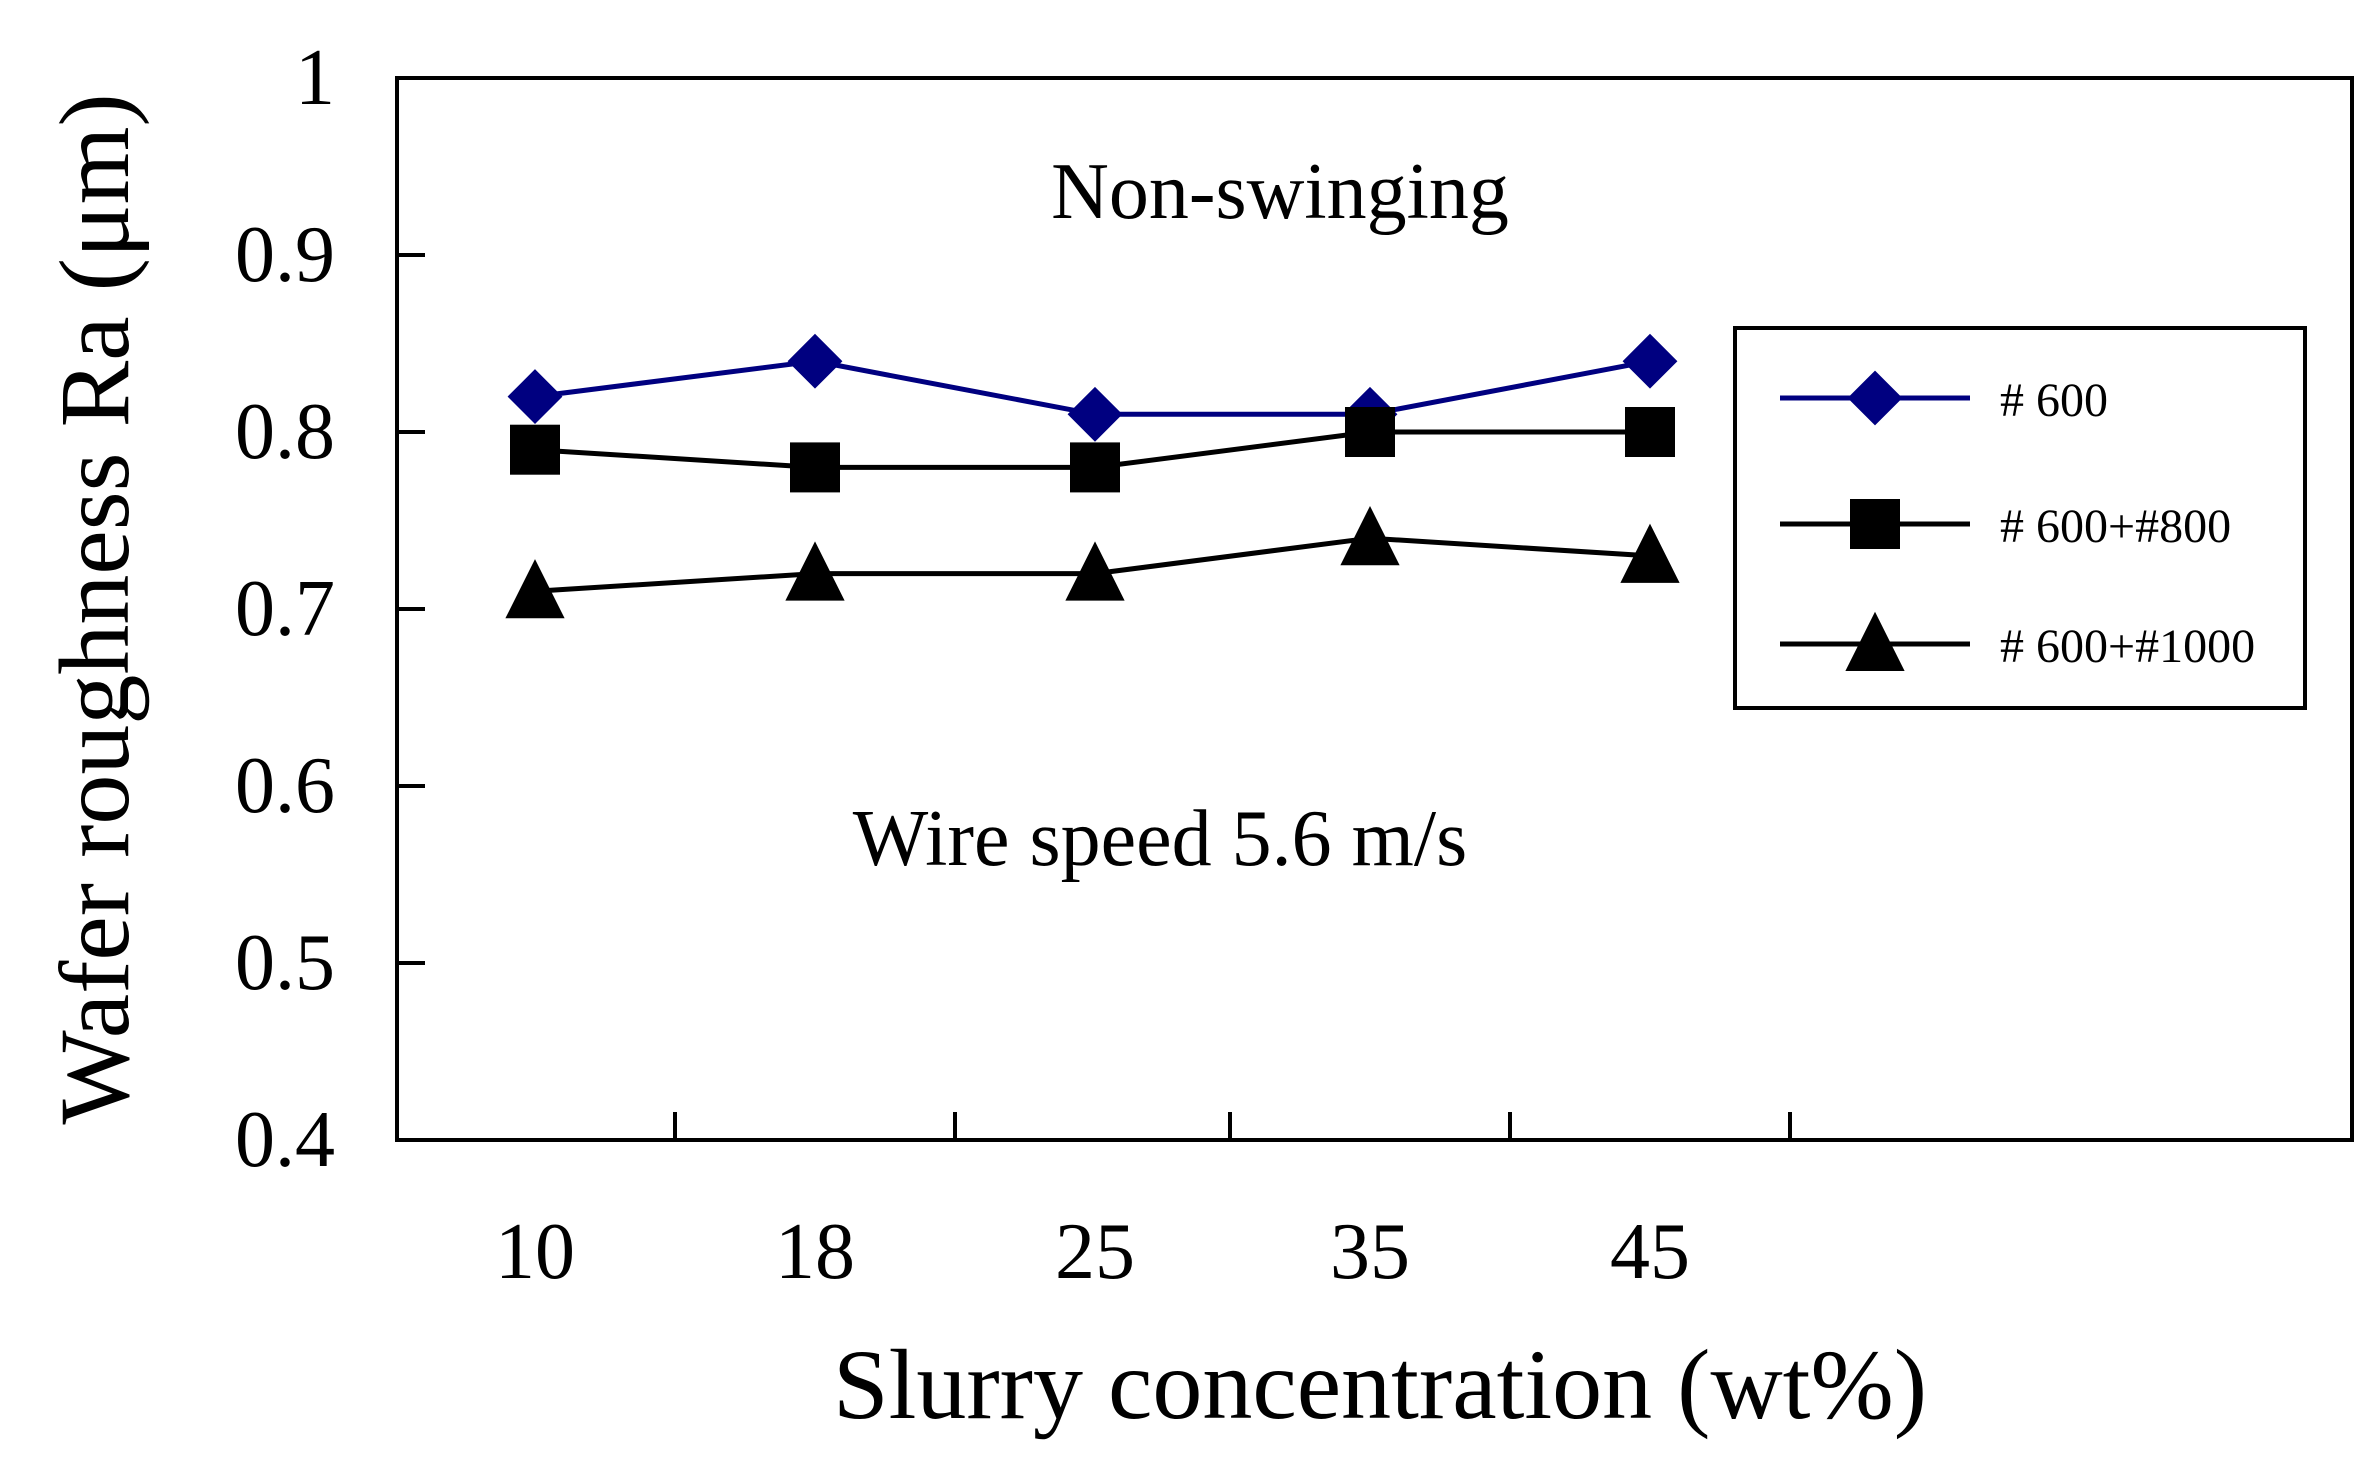 This screenshot has width=2379, height=1473. Describe the element at coordinates (1944, 398) in the screenshot. I see `legend-entry: # 600` at that location.